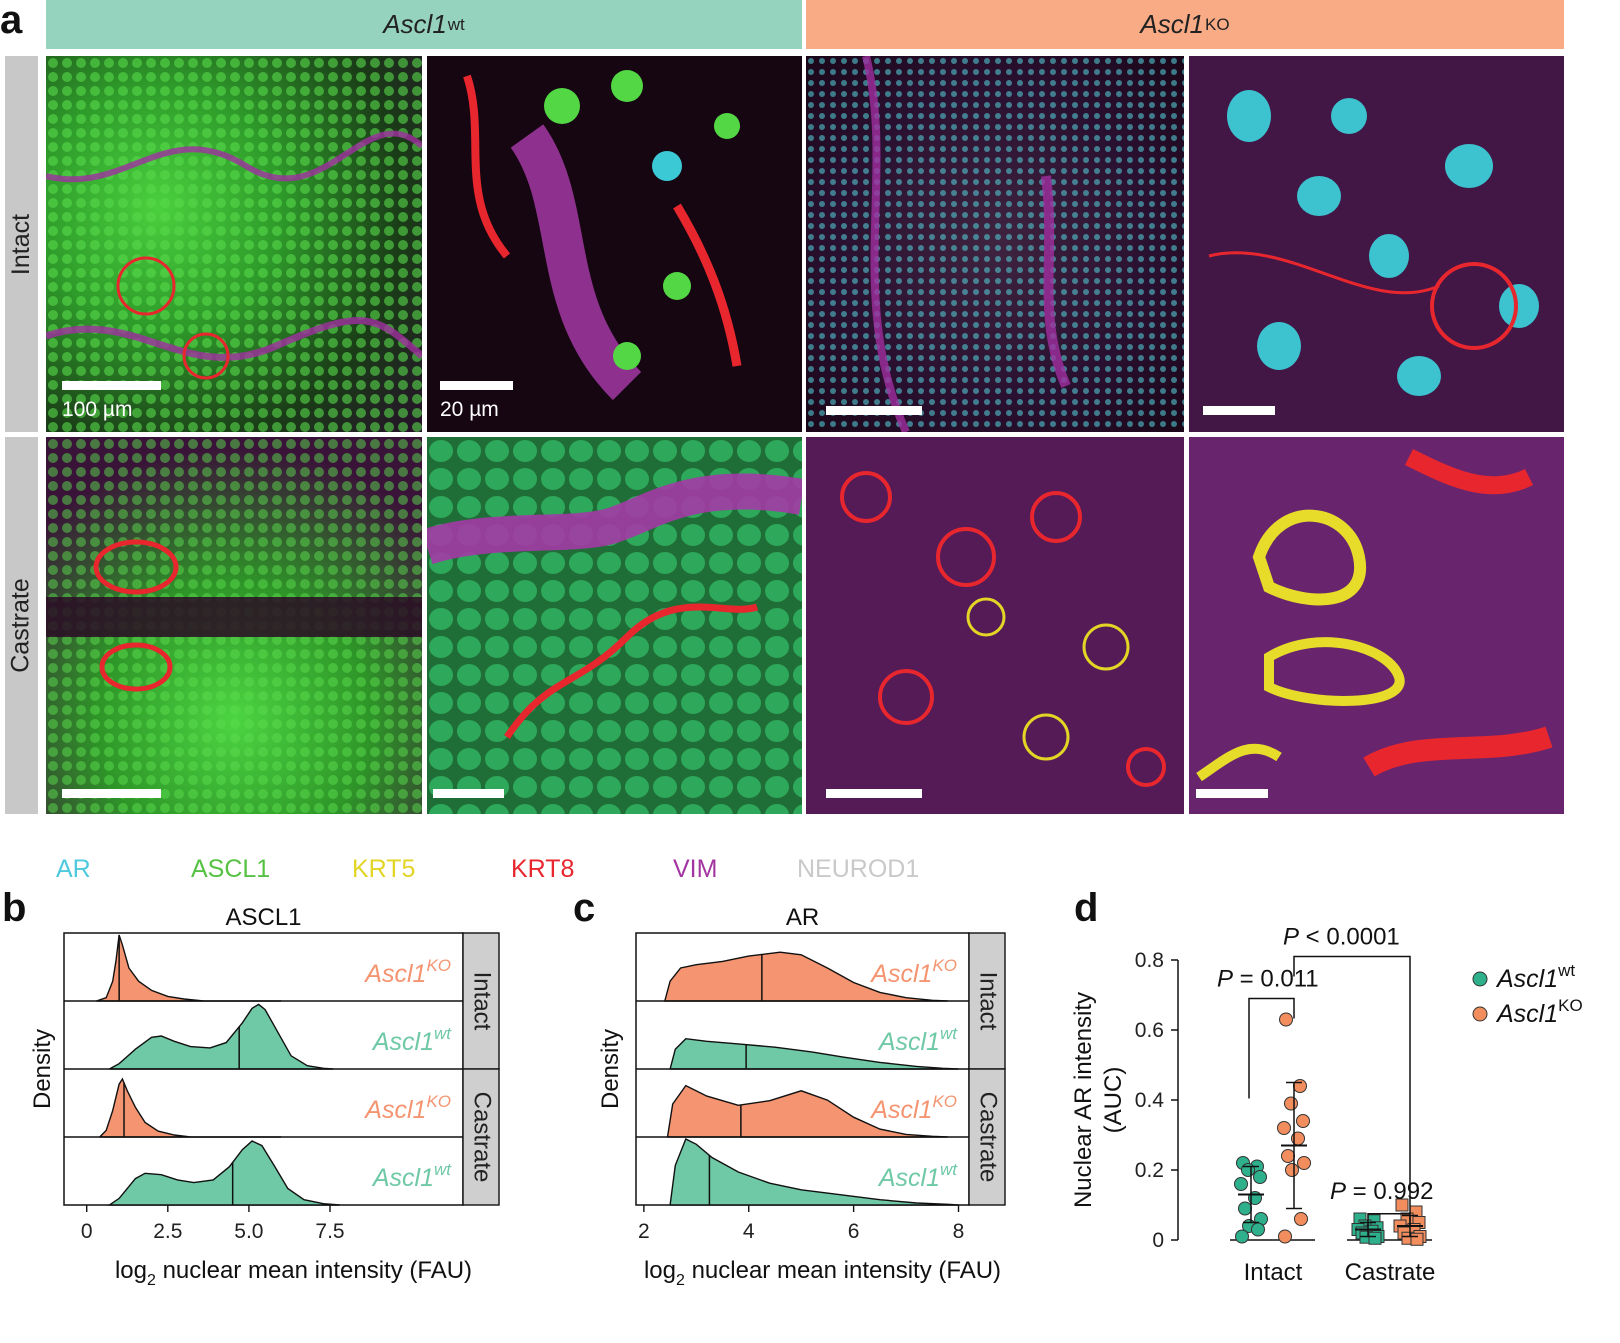  What do you see at coordinates (1149, 1170) in the screenshot?
I see `y-tick-label: 0.2` at bounding box center [1149, 1170].